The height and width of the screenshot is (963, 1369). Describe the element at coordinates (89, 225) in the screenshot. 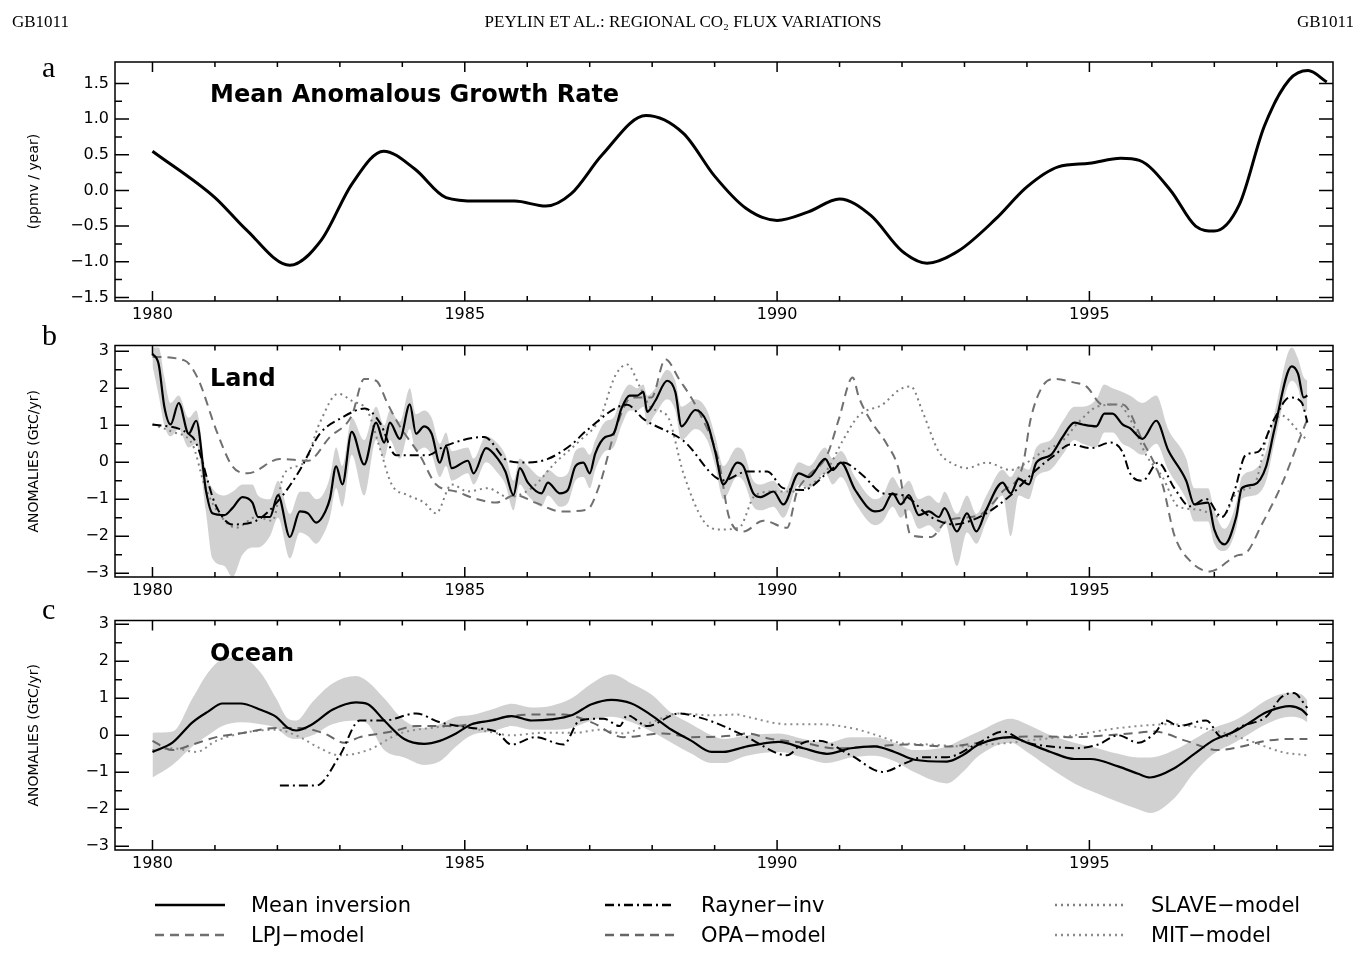

I see `y-tick-label: −0.5` at that location.